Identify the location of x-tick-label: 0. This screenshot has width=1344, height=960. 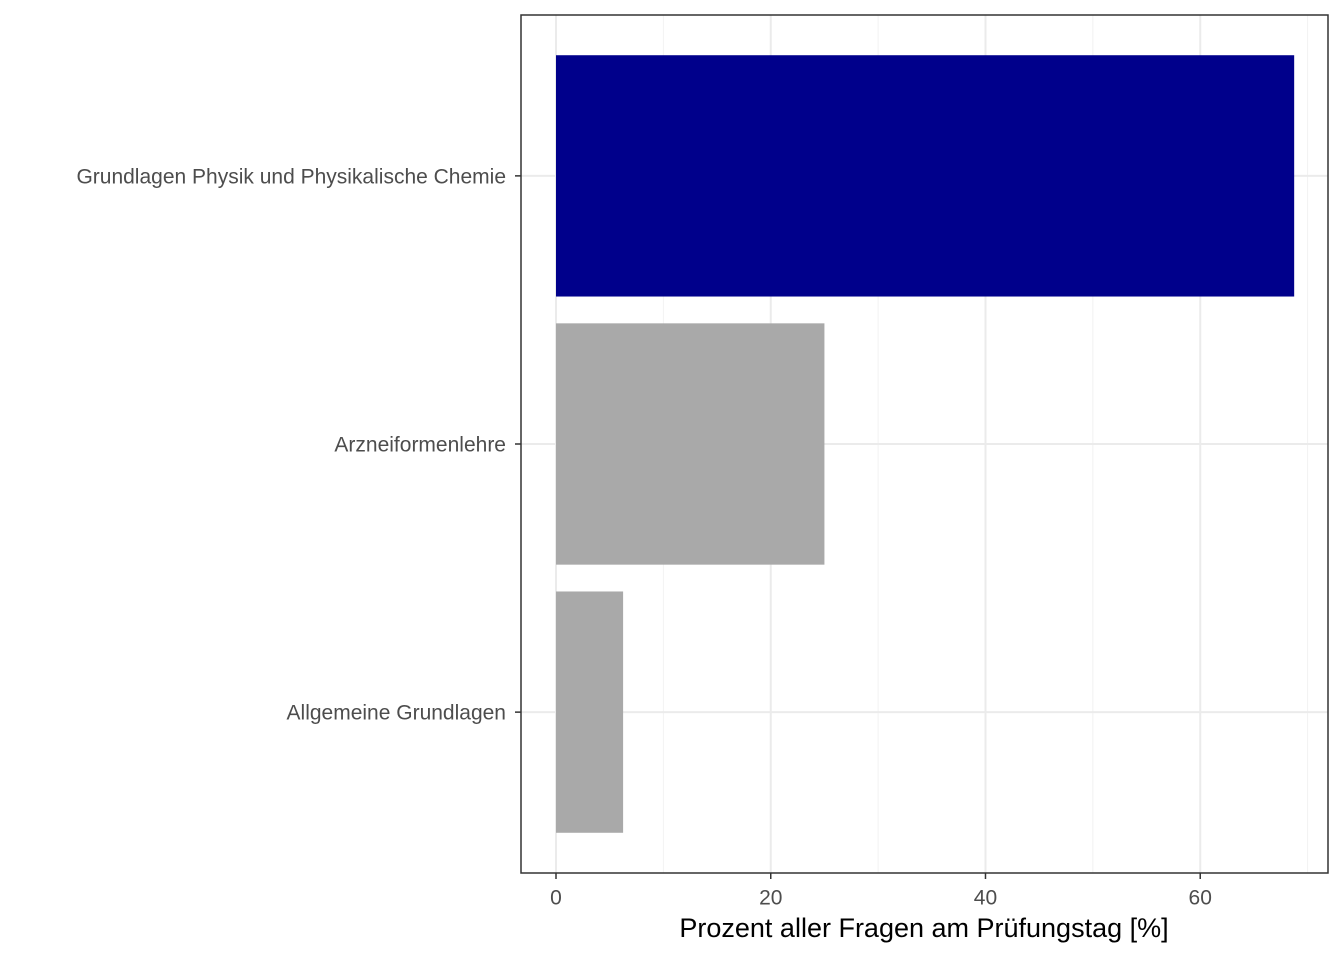
(556, 898).